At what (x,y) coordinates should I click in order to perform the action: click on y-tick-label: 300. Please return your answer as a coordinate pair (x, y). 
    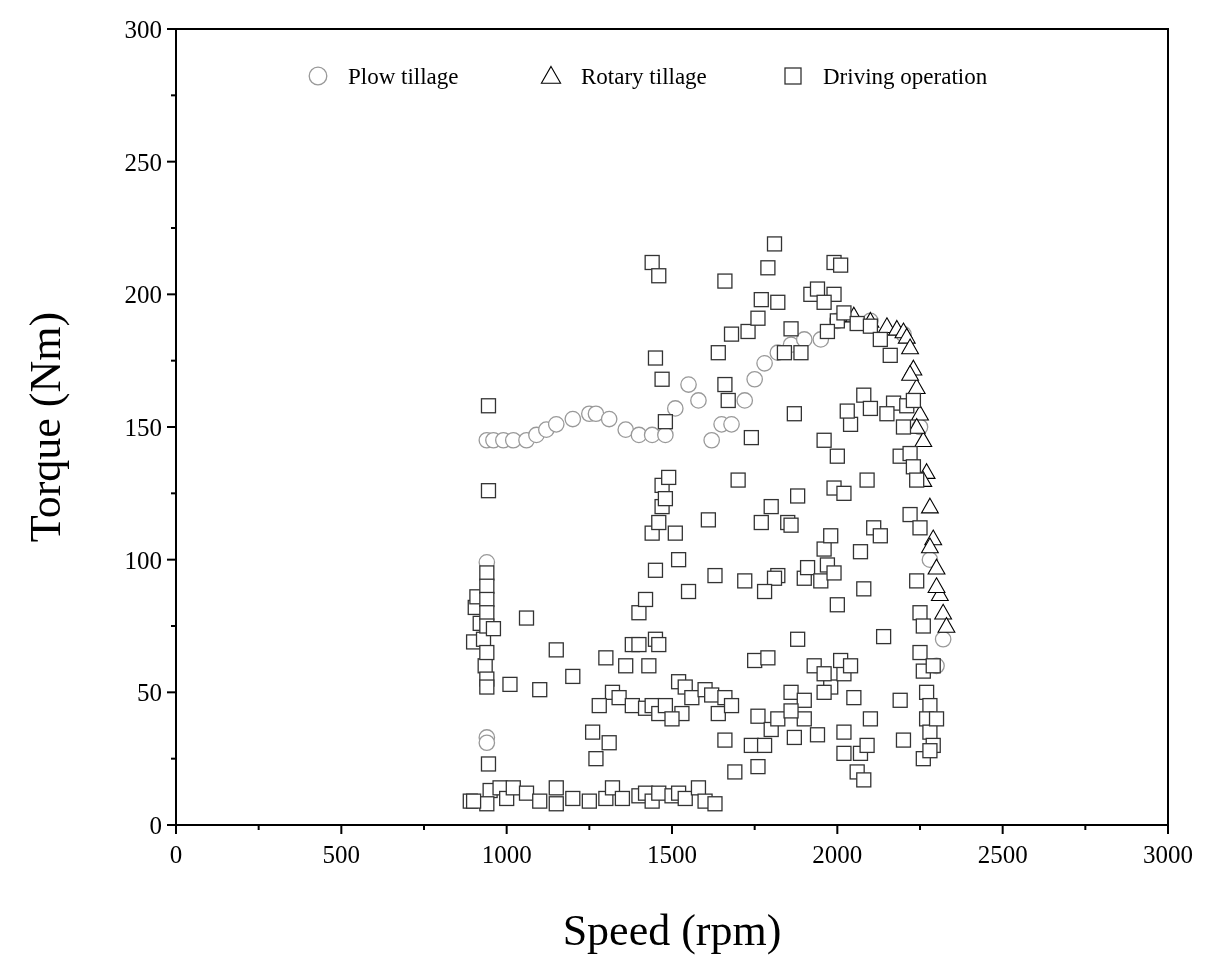
    Looking at the image, I should click on (143, 29).